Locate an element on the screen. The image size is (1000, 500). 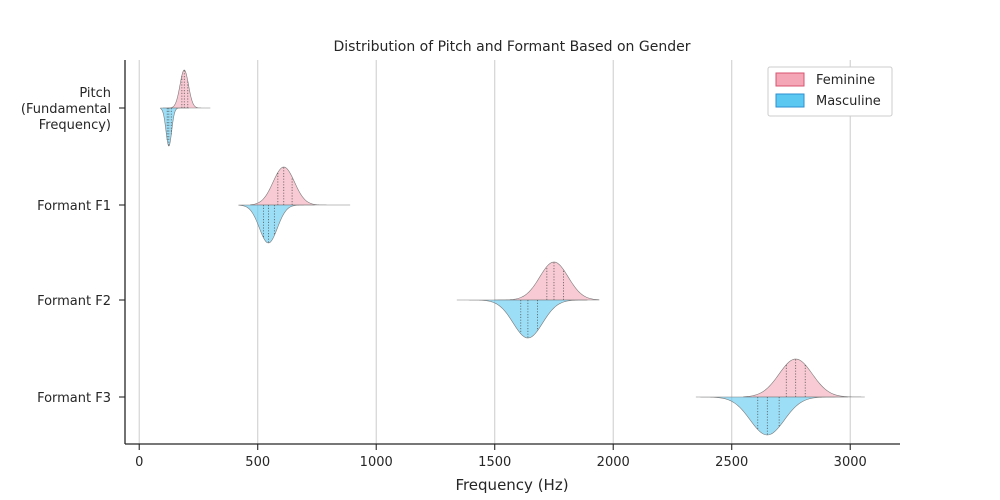
legend-label-masculine: Masculine is located at coordinates (848, 101).